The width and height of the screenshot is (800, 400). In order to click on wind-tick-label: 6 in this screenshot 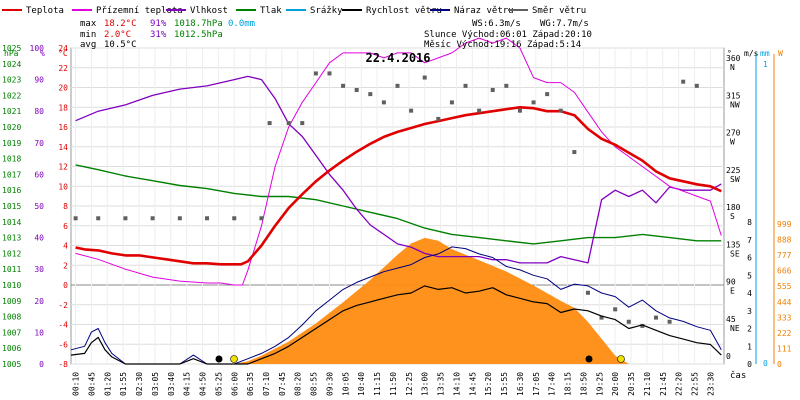, I will do `click(749, 258)`.